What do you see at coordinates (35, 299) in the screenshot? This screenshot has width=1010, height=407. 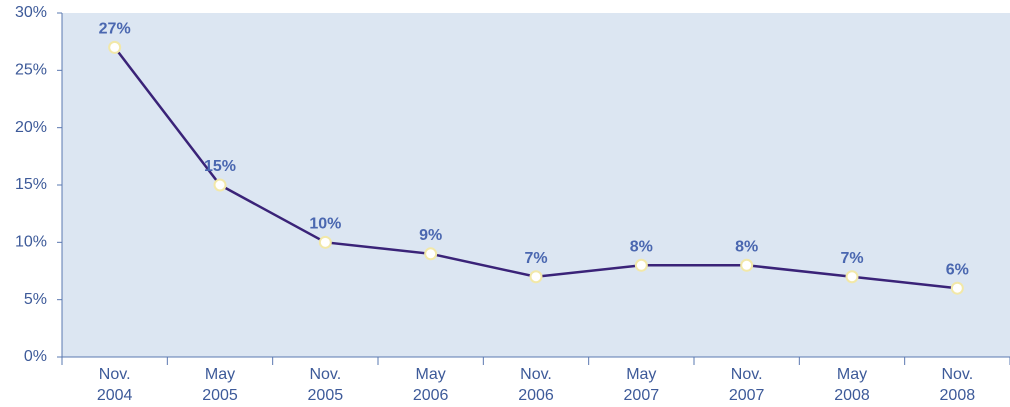 I see `y-tick-label: 5%` at bounding box center [35, 299].